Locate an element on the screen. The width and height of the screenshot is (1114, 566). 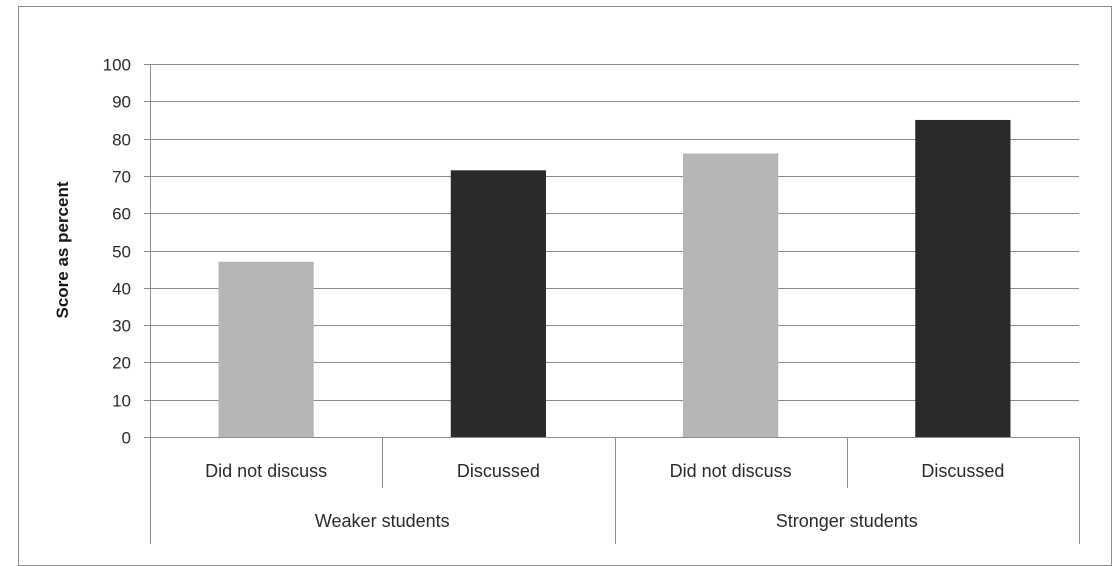
y-tick-label: 30 is located at coordinates (121, 326).